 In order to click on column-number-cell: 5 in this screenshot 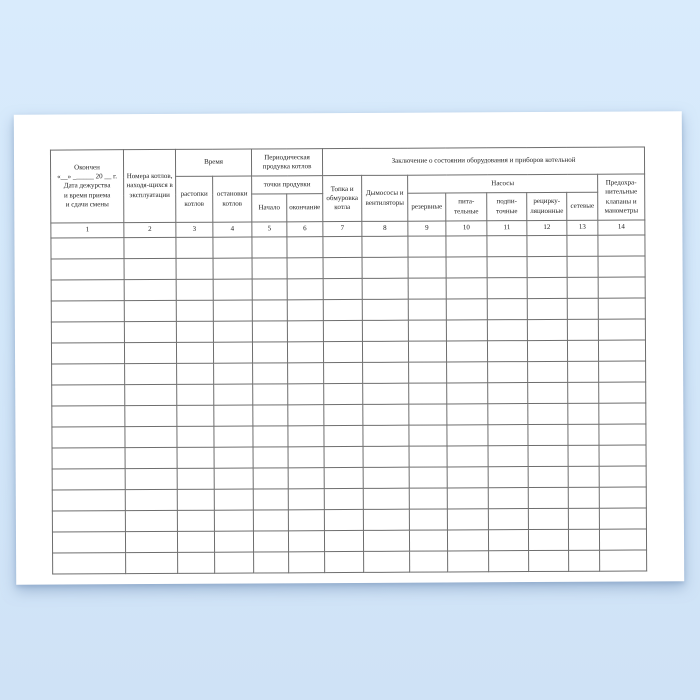, I will do `click(269, 229)`.